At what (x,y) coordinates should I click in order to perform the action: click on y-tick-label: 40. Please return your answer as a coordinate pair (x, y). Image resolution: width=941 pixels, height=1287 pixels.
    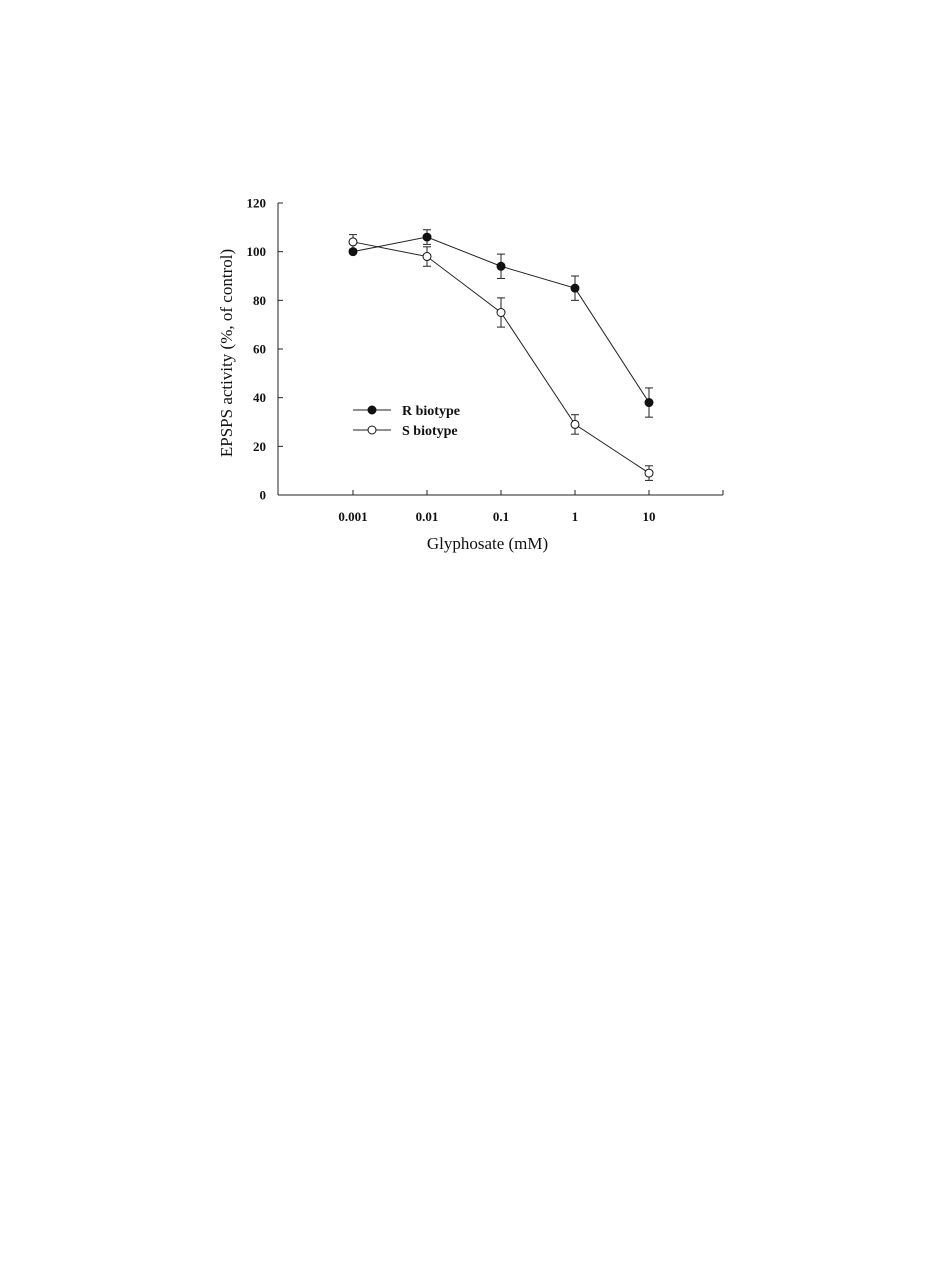
    Looking at the image, I should click on (259, 397).